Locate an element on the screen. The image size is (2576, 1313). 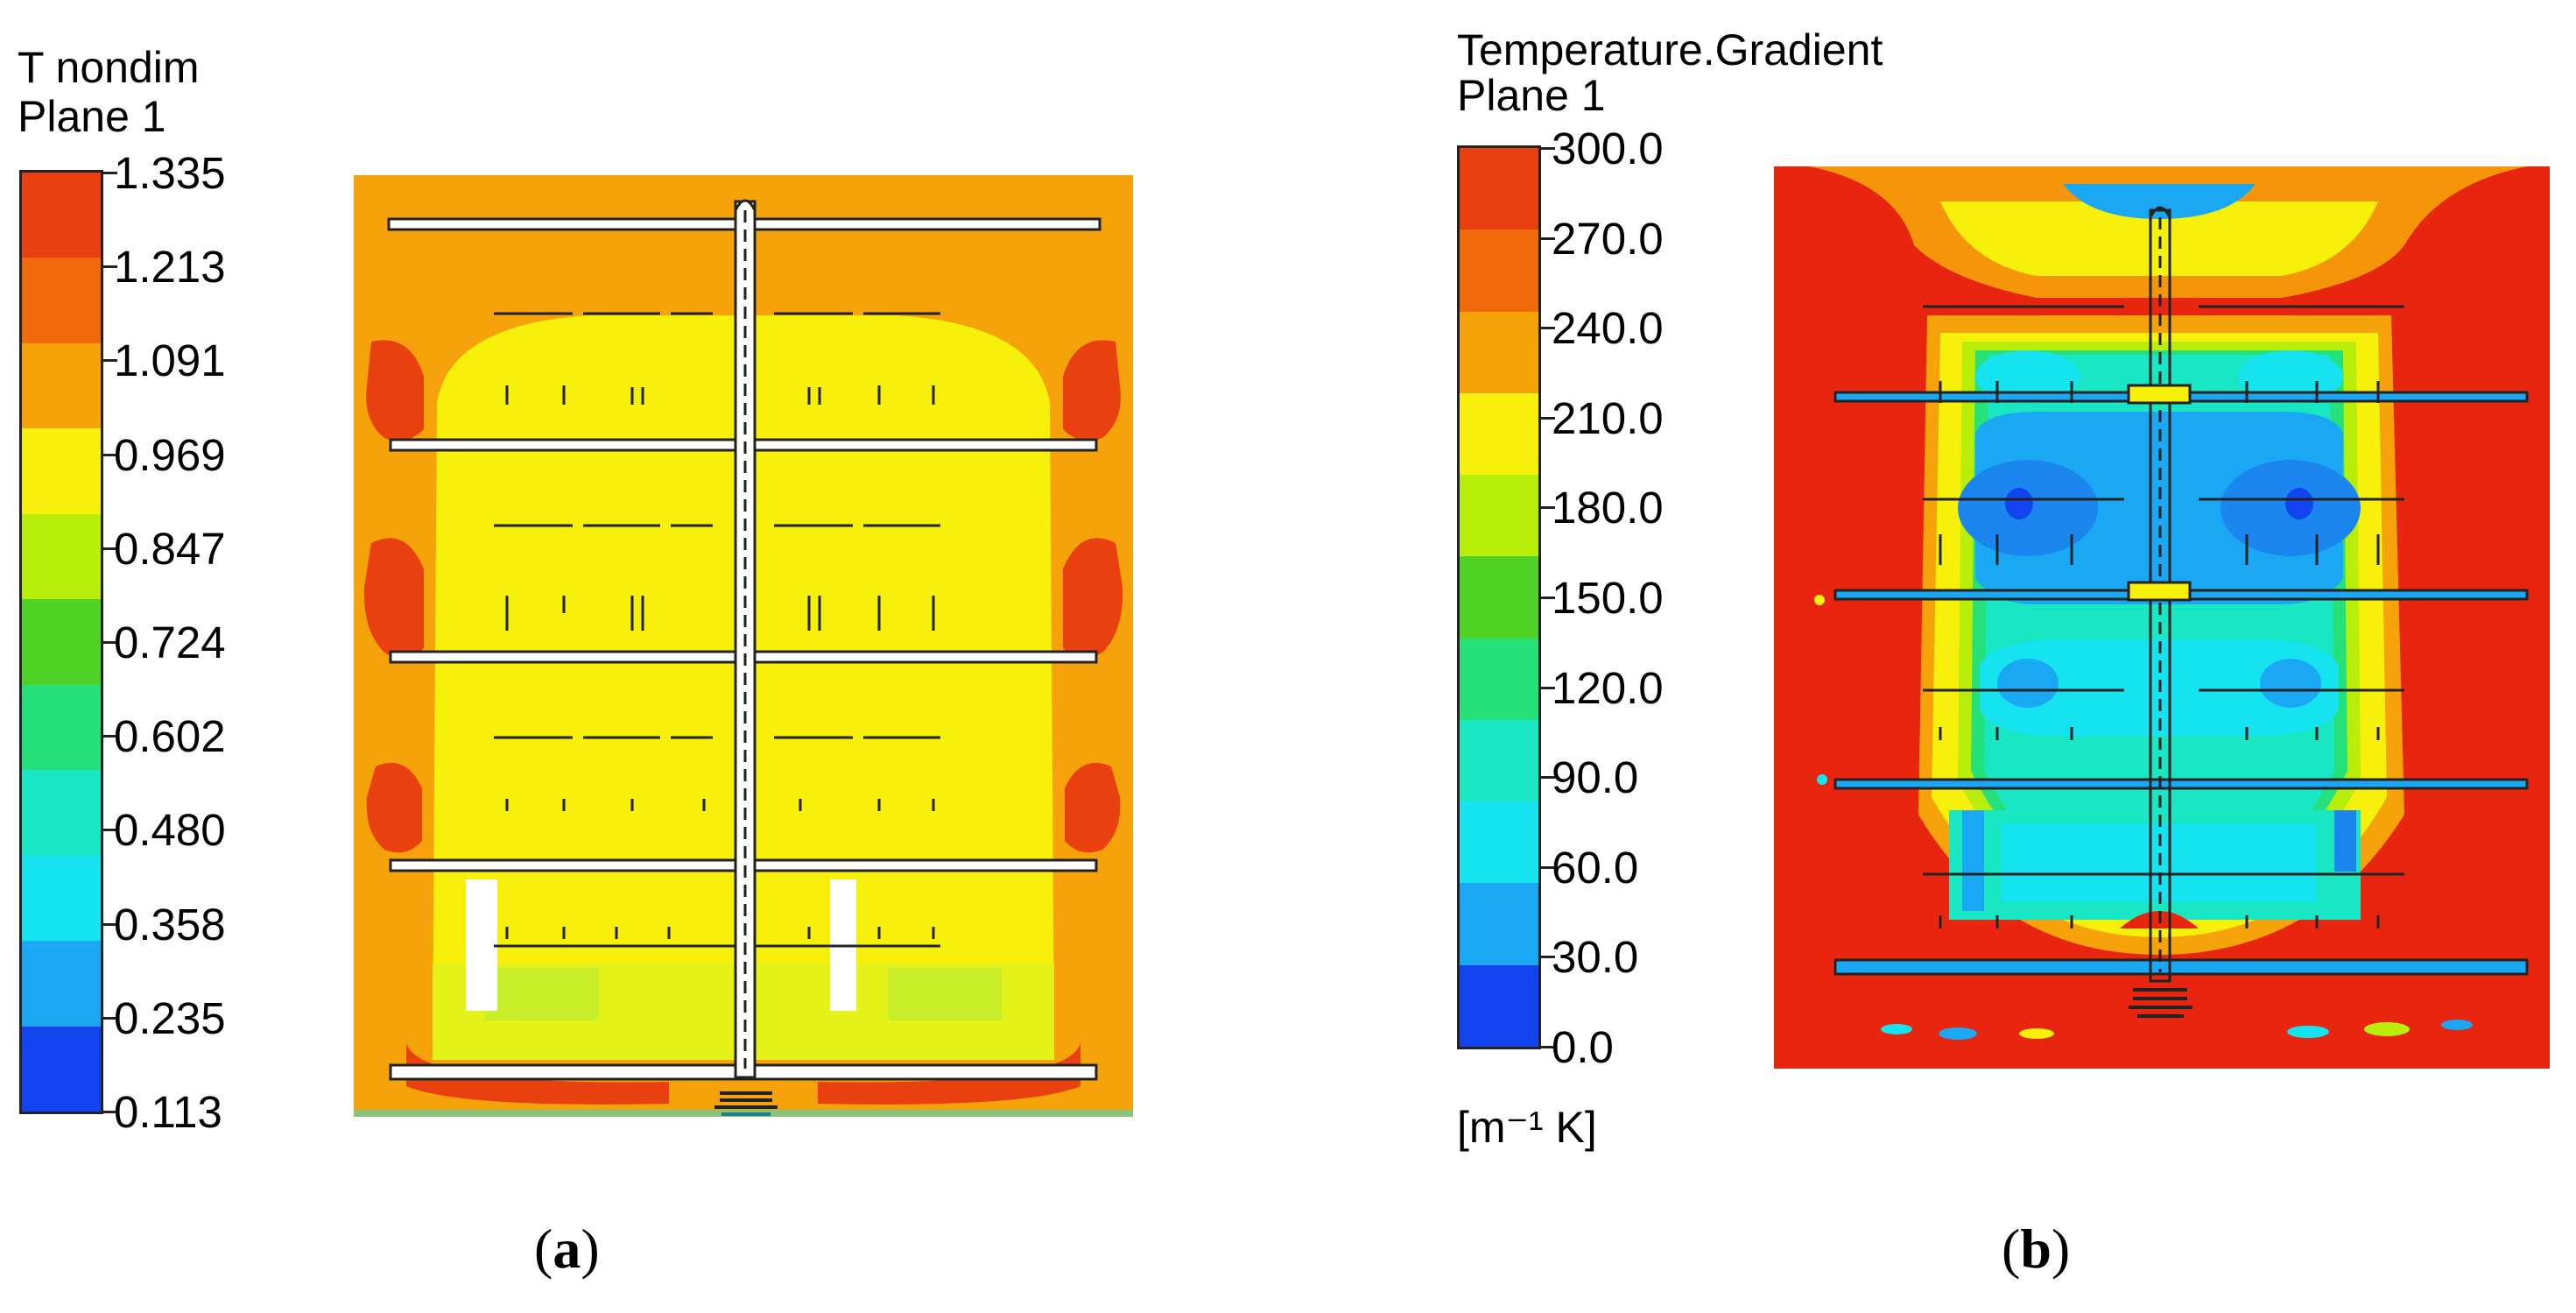
colorbar-tick-label: 210.0 is located at coordinates (1608, 417).